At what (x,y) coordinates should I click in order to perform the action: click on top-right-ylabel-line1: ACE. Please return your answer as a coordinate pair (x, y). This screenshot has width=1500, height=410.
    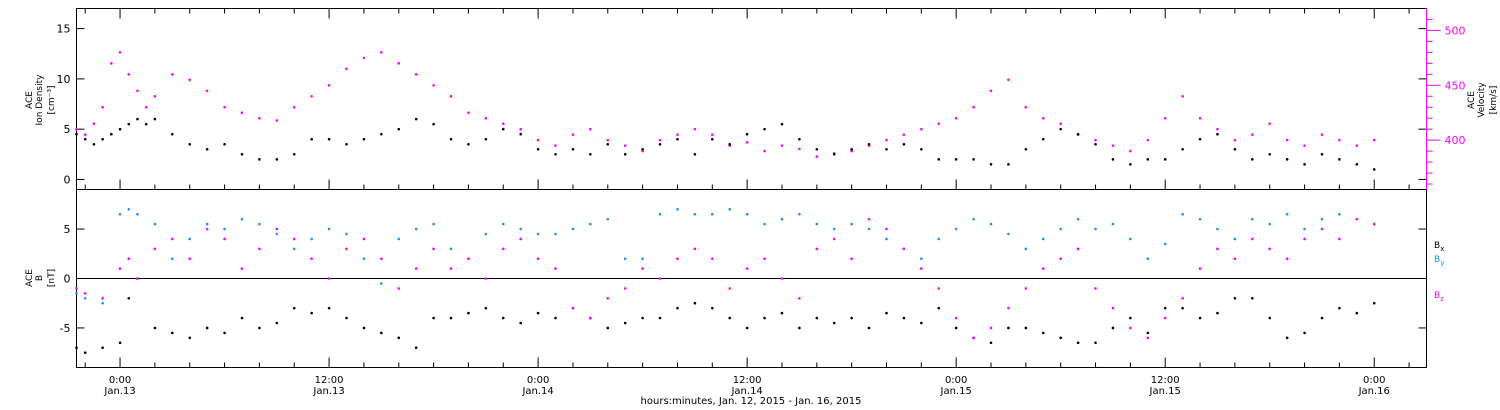
    Looking at the image, I should click on (1472, 100).